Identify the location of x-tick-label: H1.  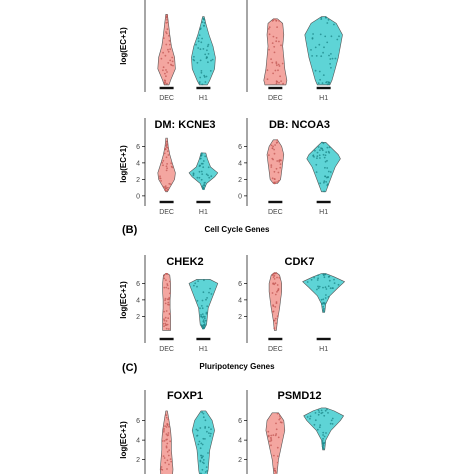
(323, 212).